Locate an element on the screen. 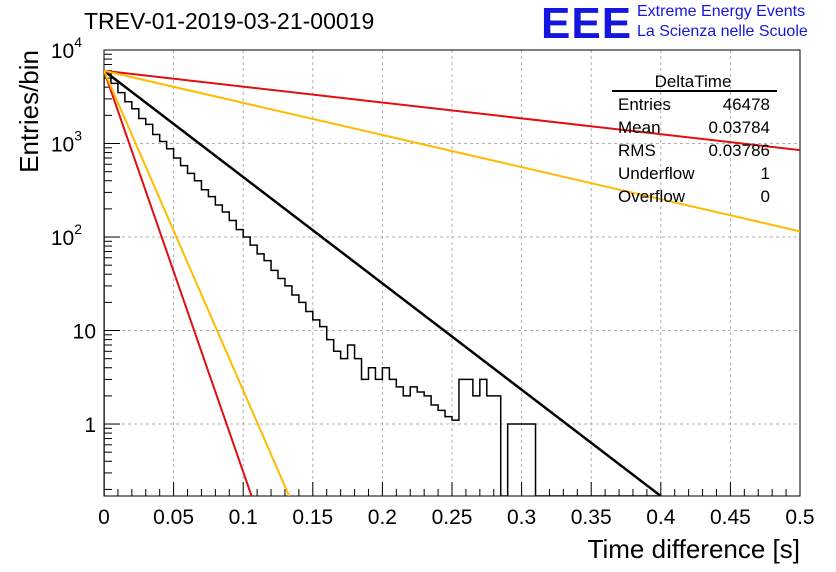 The width and height of the screenshot is (836, 572). x-tick-label: 0.25 is located at coordinates (452, 517).